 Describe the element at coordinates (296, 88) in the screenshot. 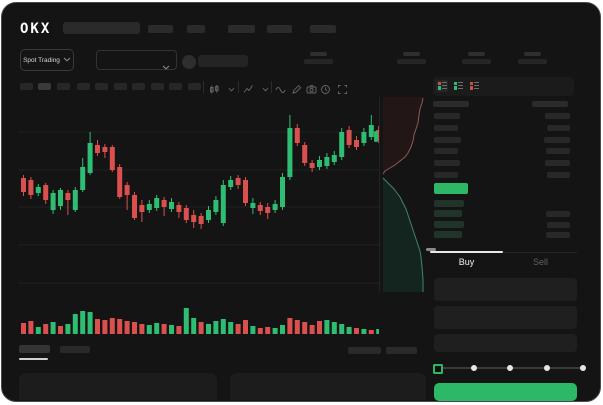

I see `draw-icon` at that location.